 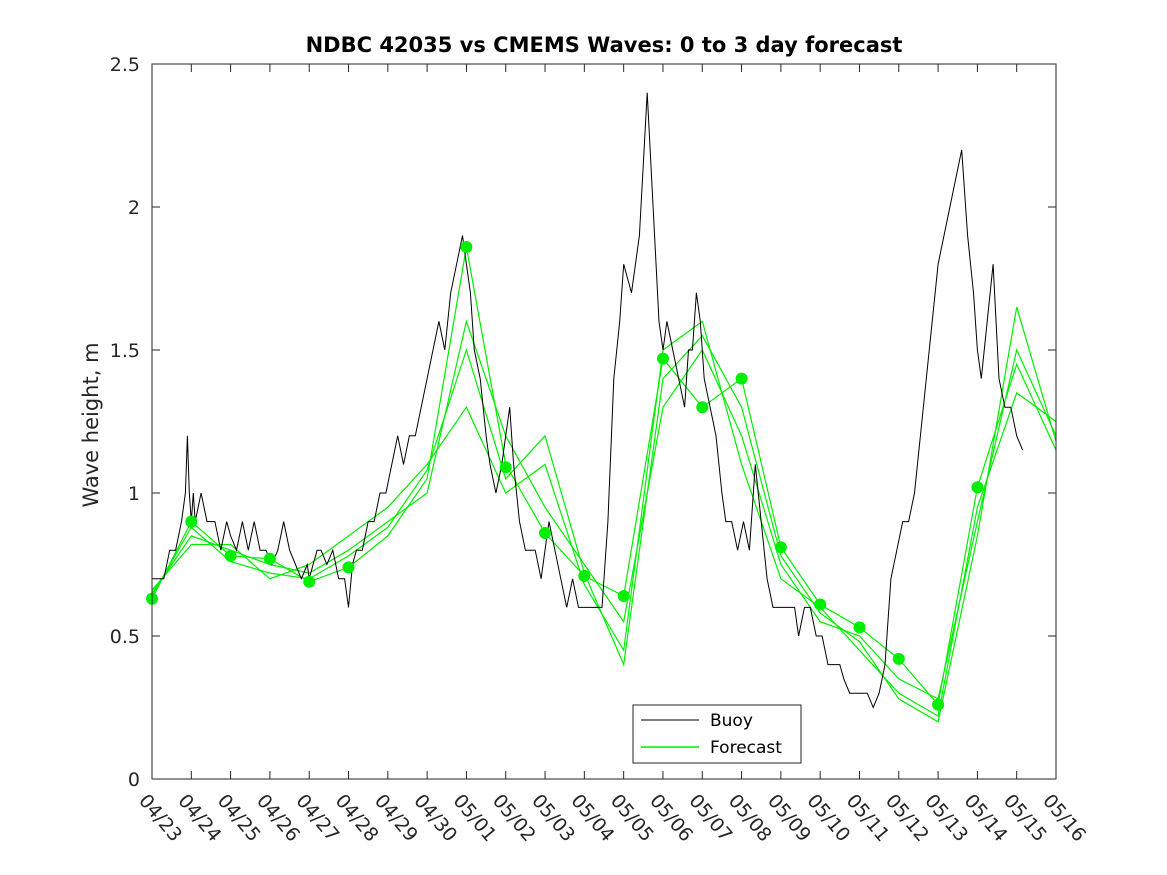 I want to click on x-tick-label: 05/13, so click(x=946, y=818).